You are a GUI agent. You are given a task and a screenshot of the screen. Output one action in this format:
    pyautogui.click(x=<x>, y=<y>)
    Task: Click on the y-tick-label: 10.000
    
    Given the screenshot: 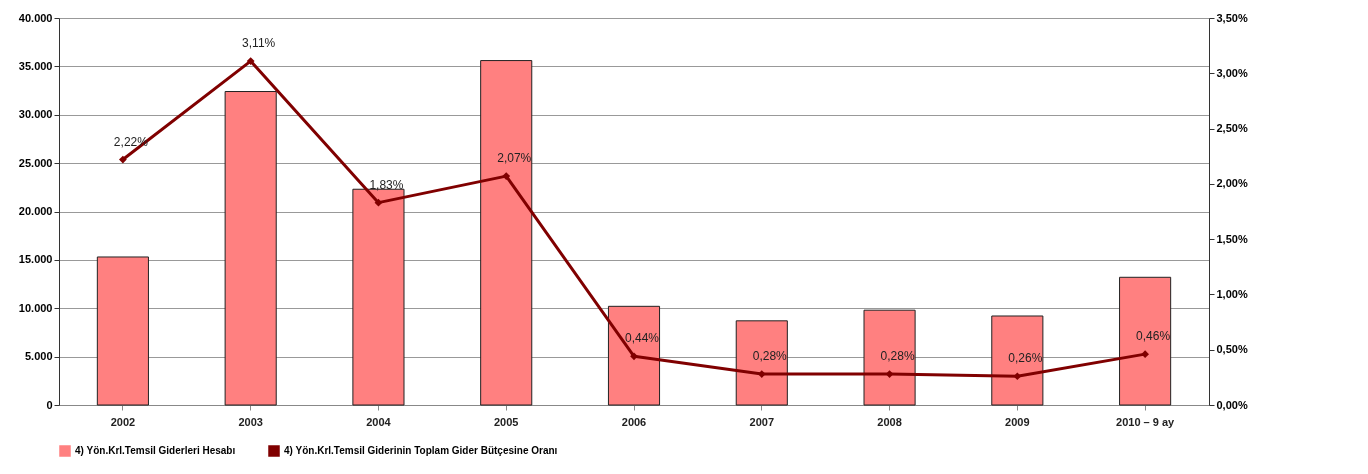 What is the action you would take?
    pyautogui.click(x=35, y=307)
    